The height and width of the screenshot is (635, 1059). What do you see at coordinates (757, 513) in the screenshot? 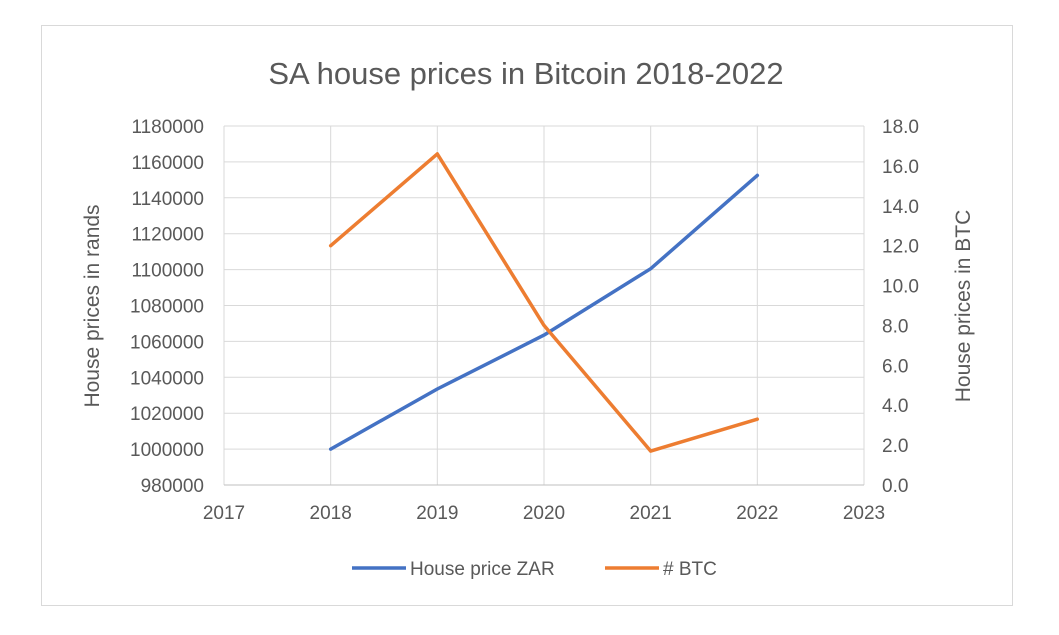
I see `x-tick-label: 2022` at bounding box center [757, 513].